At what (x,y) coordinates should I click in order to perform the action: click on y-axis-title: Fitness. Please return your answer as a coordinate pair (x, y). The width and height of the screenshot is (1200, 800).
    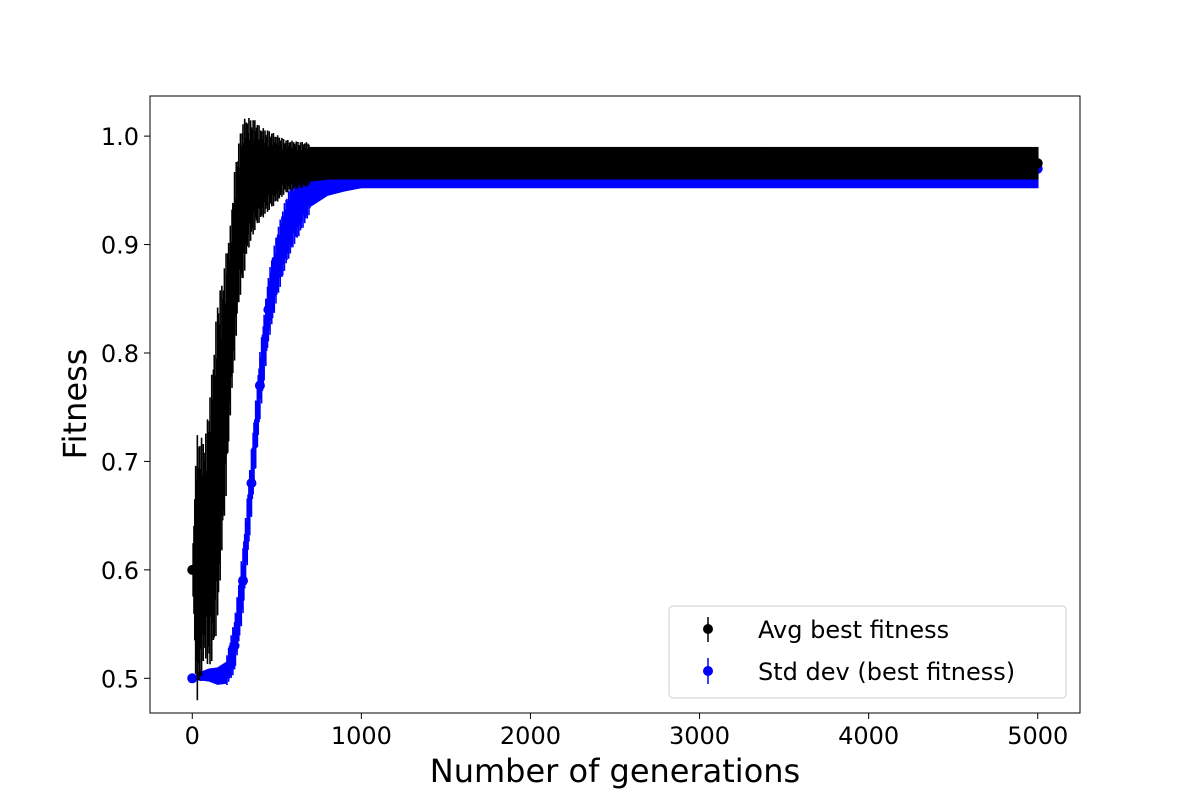
    Looking at the image, I should click on (75, 404).